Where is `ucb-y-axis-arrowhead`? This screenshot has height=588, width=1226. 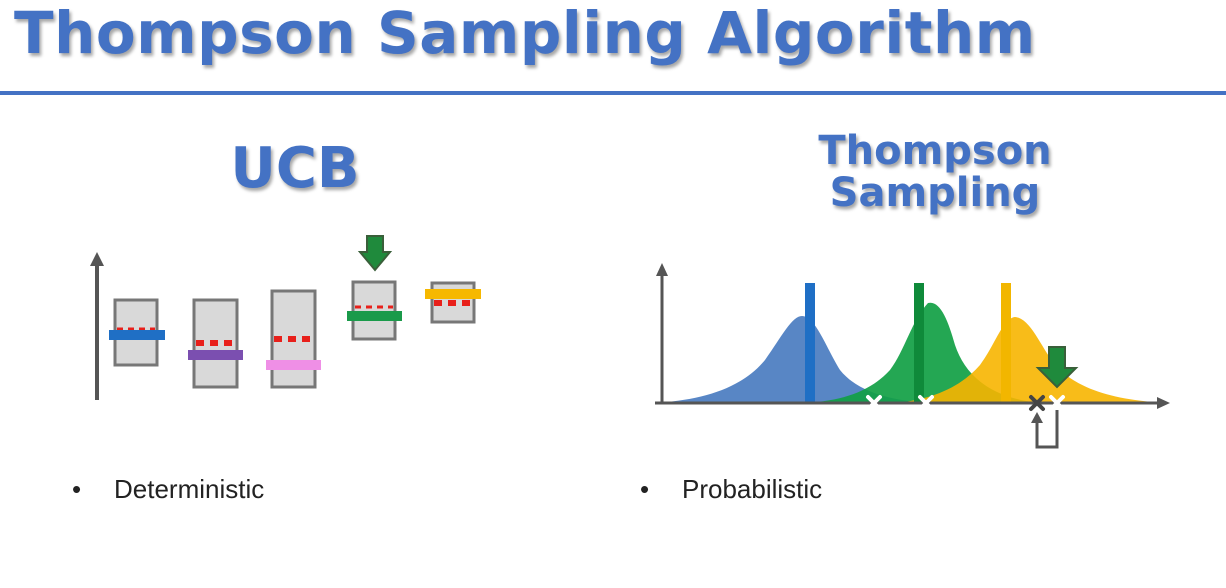 ucb-y-axis-arrowhead is located at coordinates (97, 259).